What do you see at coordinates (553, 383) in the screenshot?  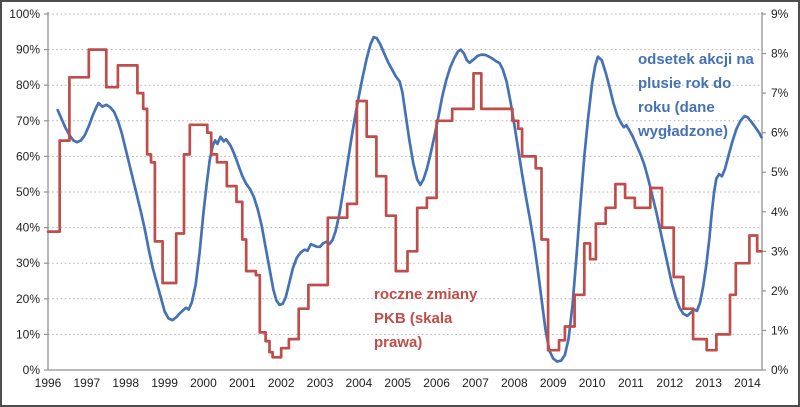 I see `x-axis-tick-label: 2009` at bounding box center [553, 383].